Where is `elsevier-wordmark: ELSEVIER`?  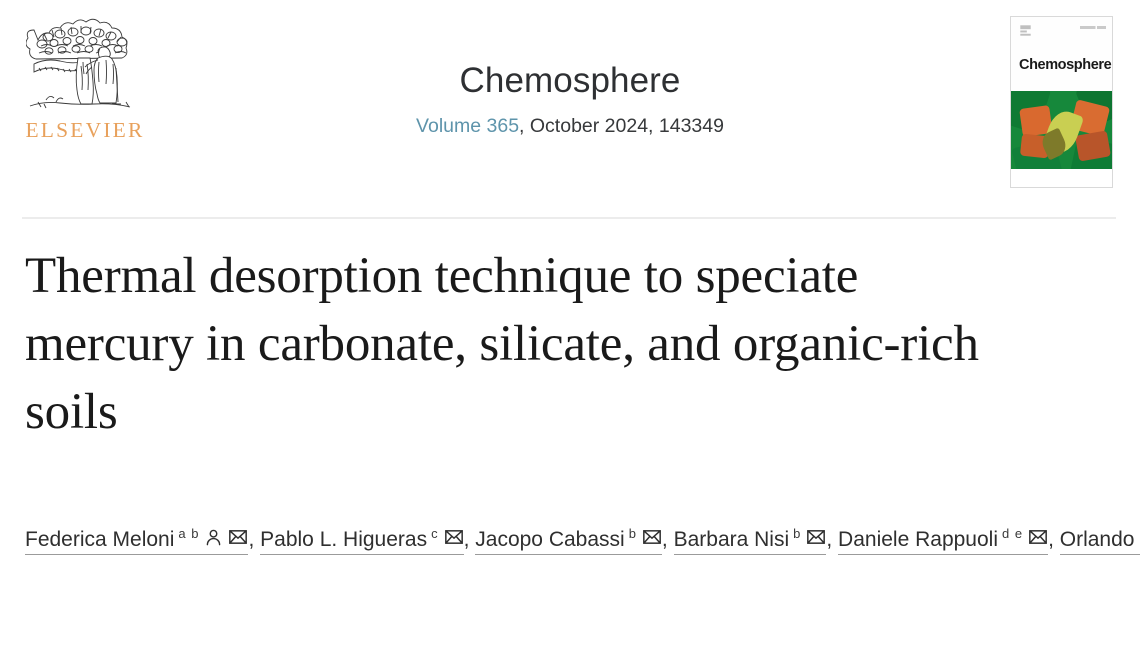
elsevier-wordmark: ELSEVIER is located at coordinates (85, 130).